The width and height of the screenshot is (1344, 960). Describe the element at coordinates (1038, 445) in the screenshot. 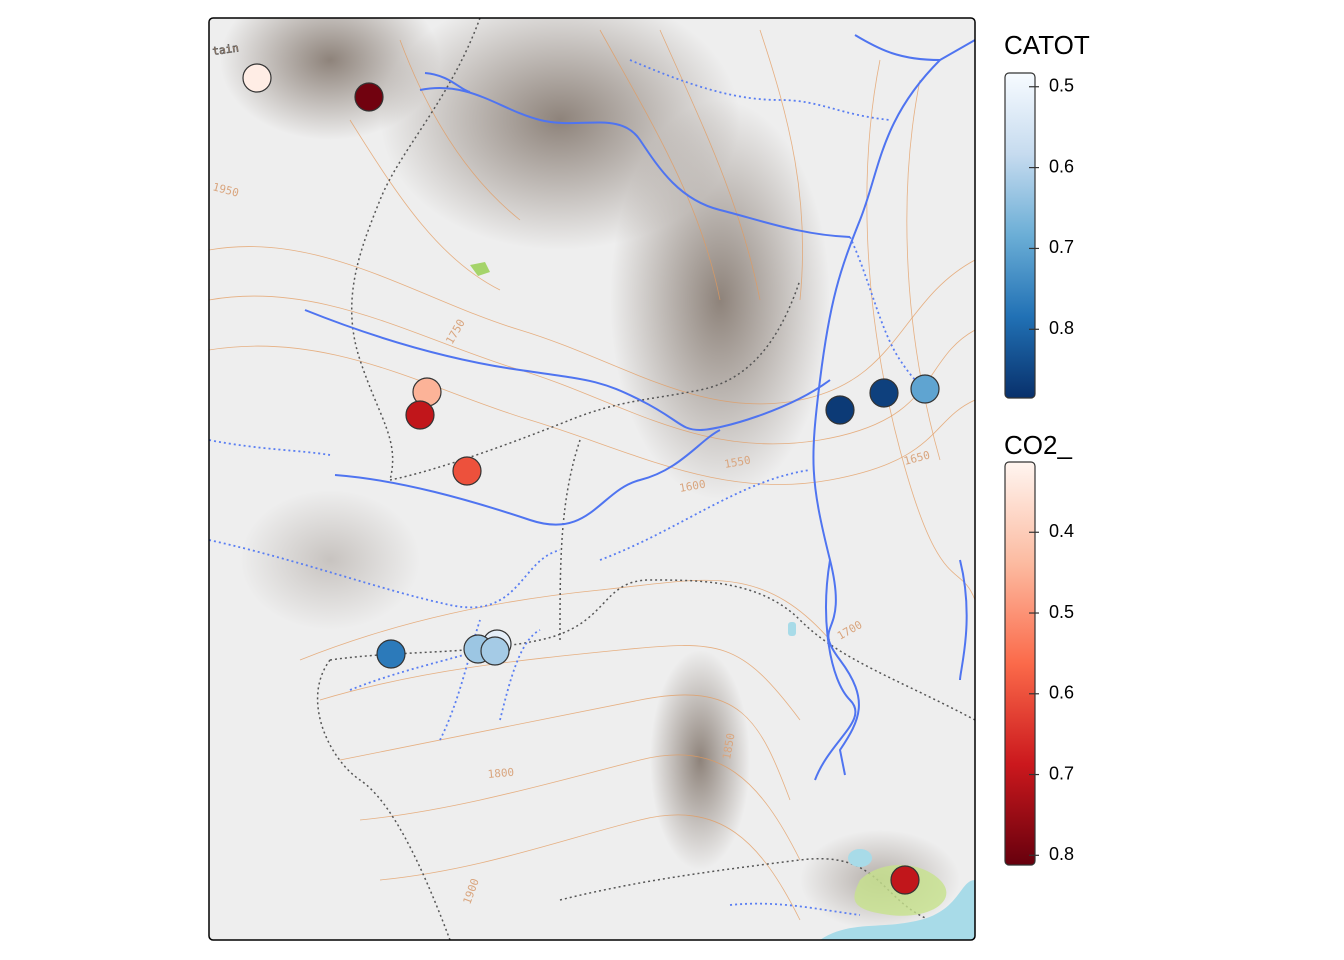

I see `legend-title: CO2_` at that location.